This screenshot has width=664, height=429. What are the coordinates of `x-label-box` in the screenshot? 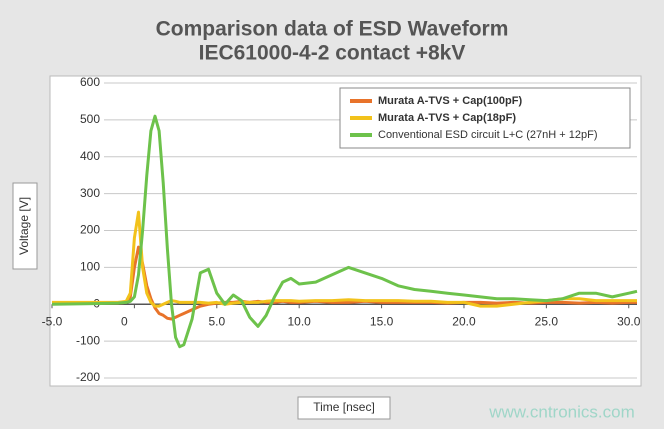 It's located at (344, 408).